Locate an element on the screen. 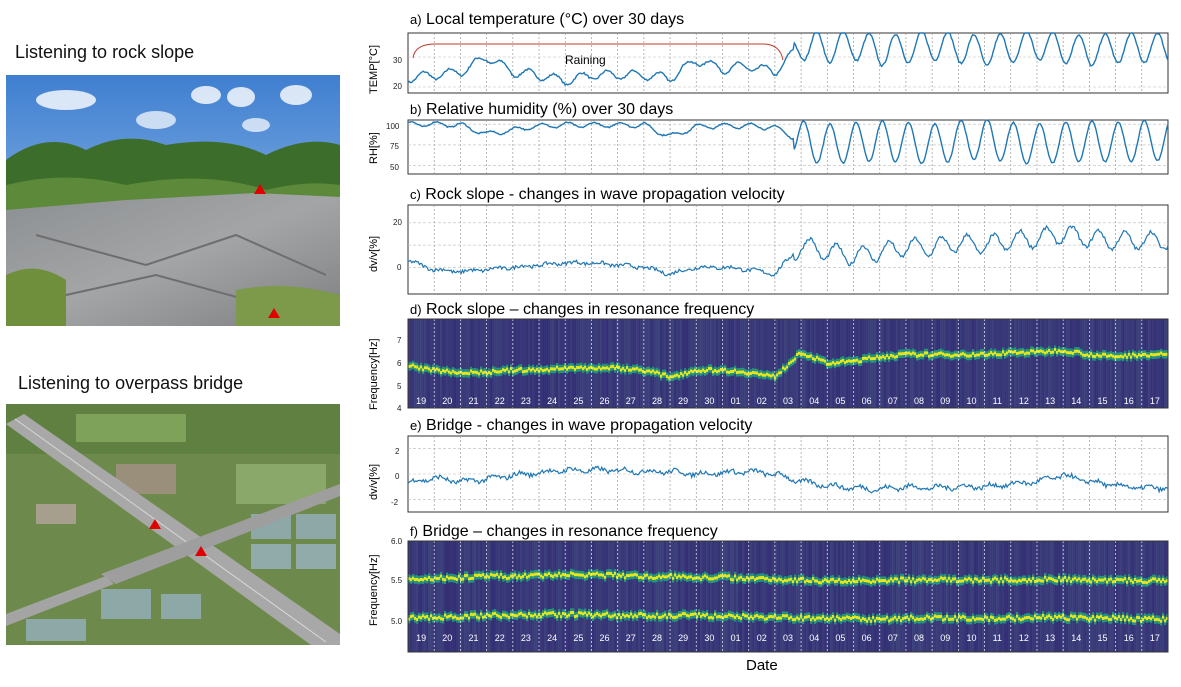  day-label: 09 is located at coordinates (945, 638).